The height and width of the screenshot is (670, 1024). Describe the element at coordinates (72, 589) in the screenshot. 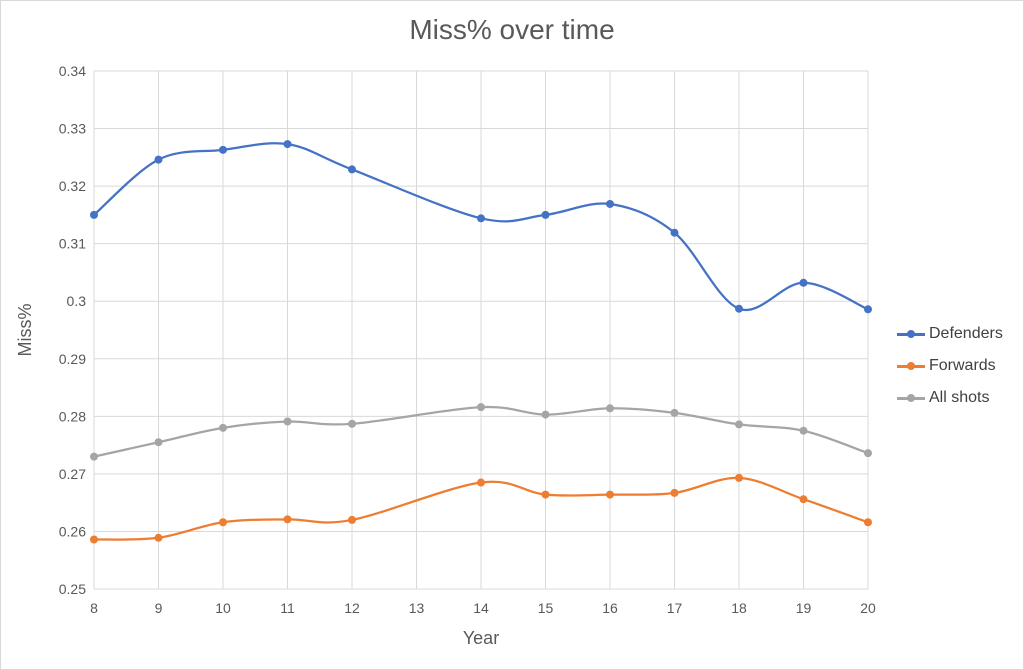

I see `y-tick-label: 0.25` at that location.